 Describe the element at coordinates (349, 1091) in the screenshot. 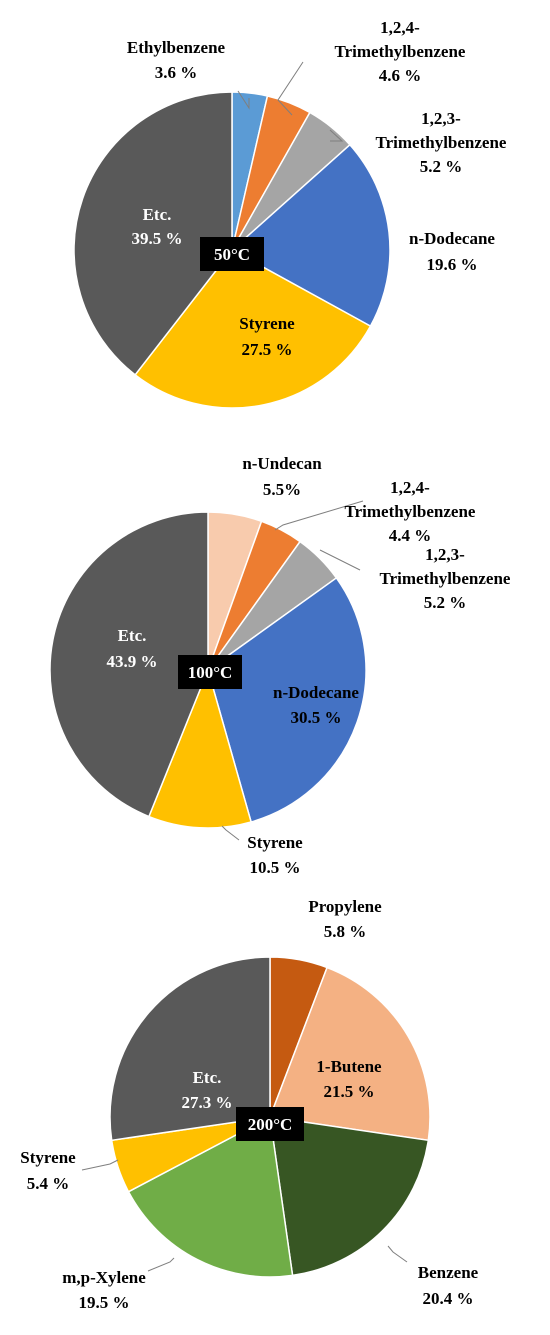

I see `slice-value-label: 21.5 %` at that location.